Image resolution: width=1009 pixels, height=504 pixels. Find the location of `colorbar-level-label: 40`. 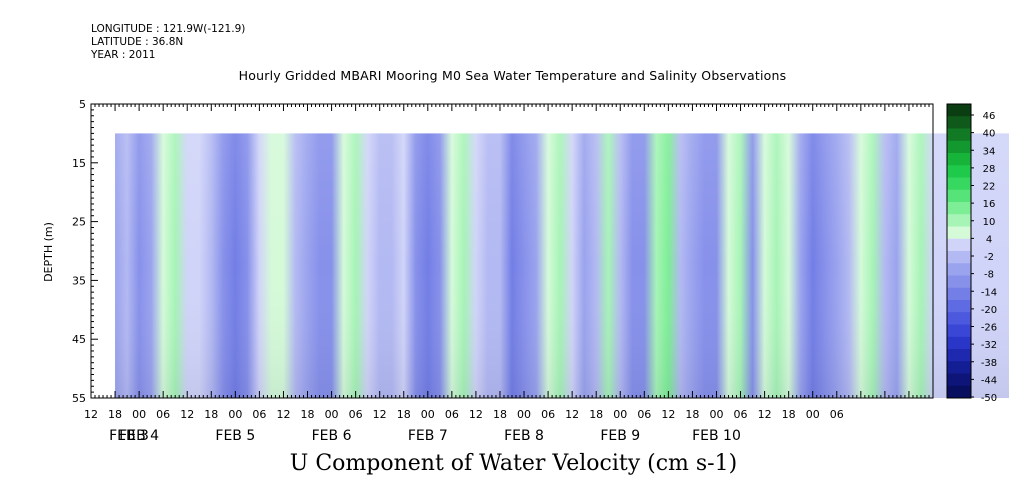

colorbar-level-label: 40 is located at coordinates (989, 134).